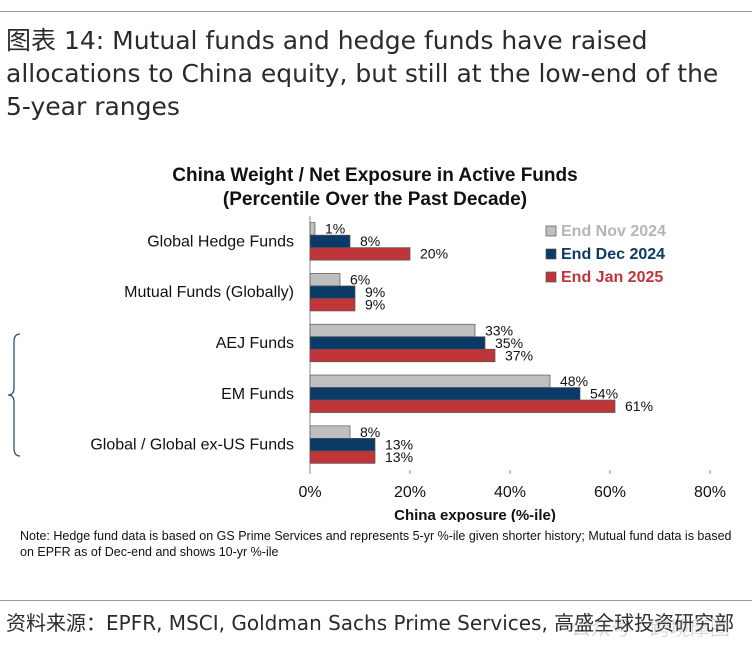  What do you see at coordinates (509, 343) in the screenshot?
I see `data-label: 35%` at bounding box center [509, 343].